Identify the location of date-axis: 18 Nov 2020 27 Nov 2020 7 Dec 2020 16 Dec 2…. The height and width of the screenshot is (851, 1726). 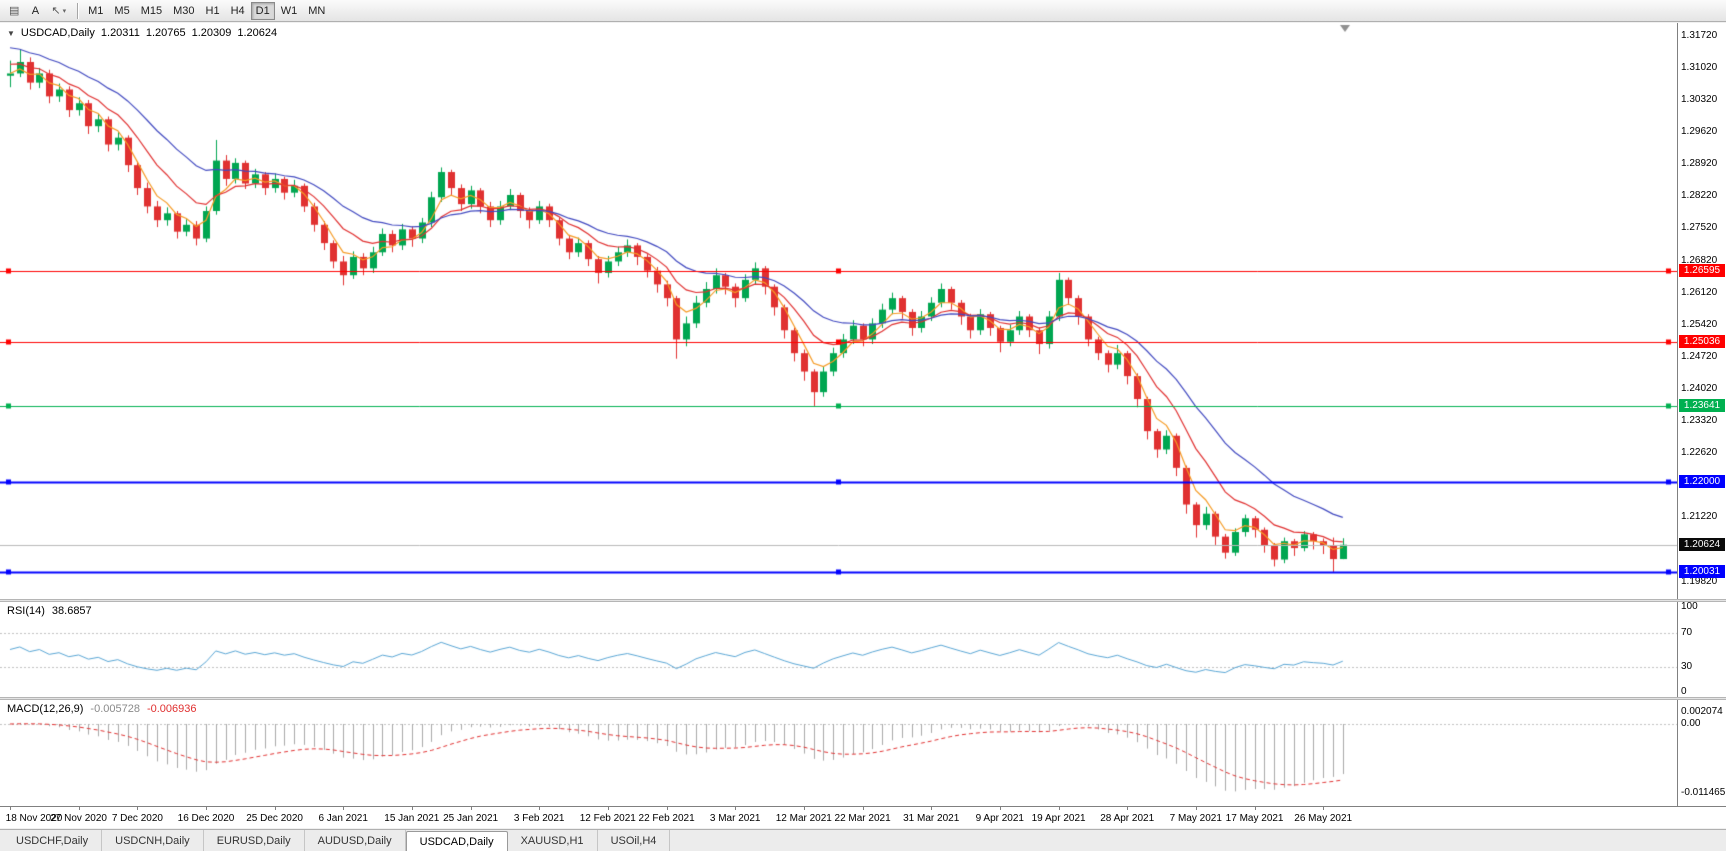
(863, 817).